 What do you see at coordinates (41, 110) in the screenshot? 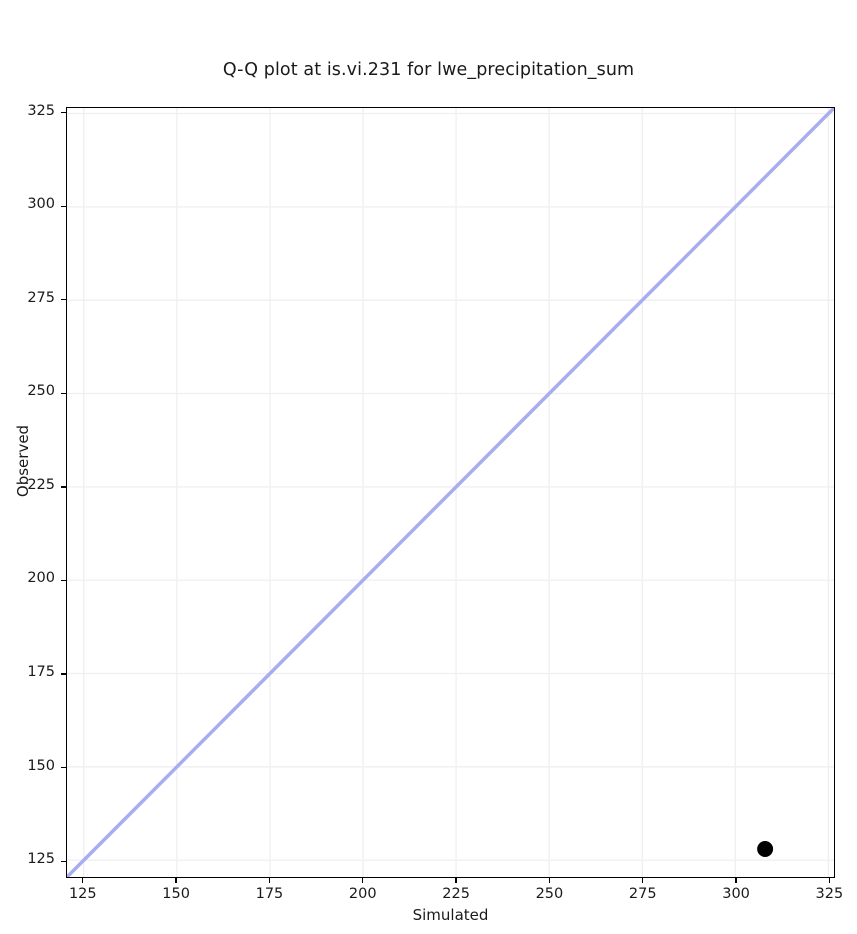
I see `y-tick-label: 325` at bounding box center [41, 110].